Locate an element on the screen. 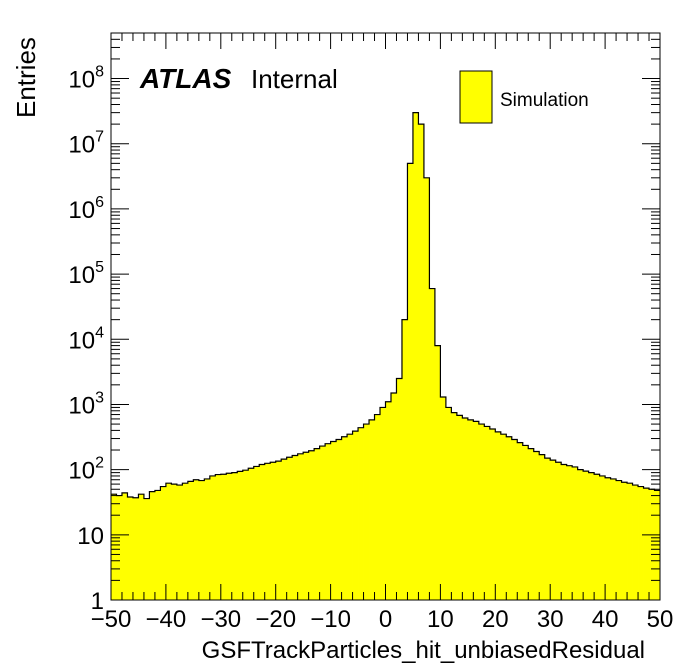 The image size is (696, 672). x-tick-label: 50 is located at coordinates (660, 619).